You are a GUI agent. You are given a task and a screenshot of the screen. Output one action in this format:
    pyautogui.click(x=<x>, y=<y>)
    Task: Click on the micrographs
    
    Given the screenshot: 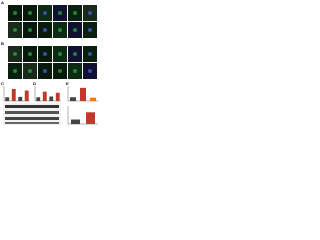 What is the action you would take?
    pyautogui.click(x=52, y=42)
    